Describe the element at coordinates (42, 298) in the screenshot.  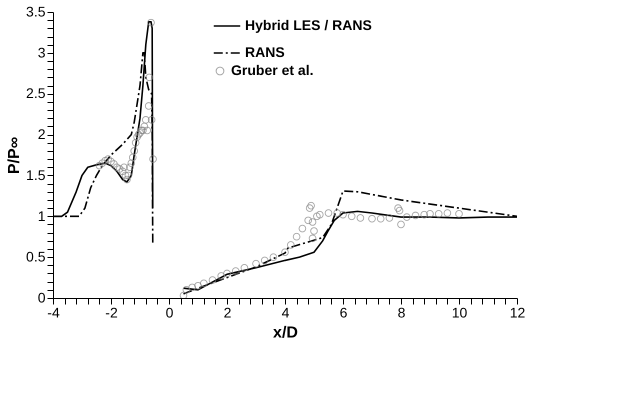
I see `y-tick-label: 0` at that location.